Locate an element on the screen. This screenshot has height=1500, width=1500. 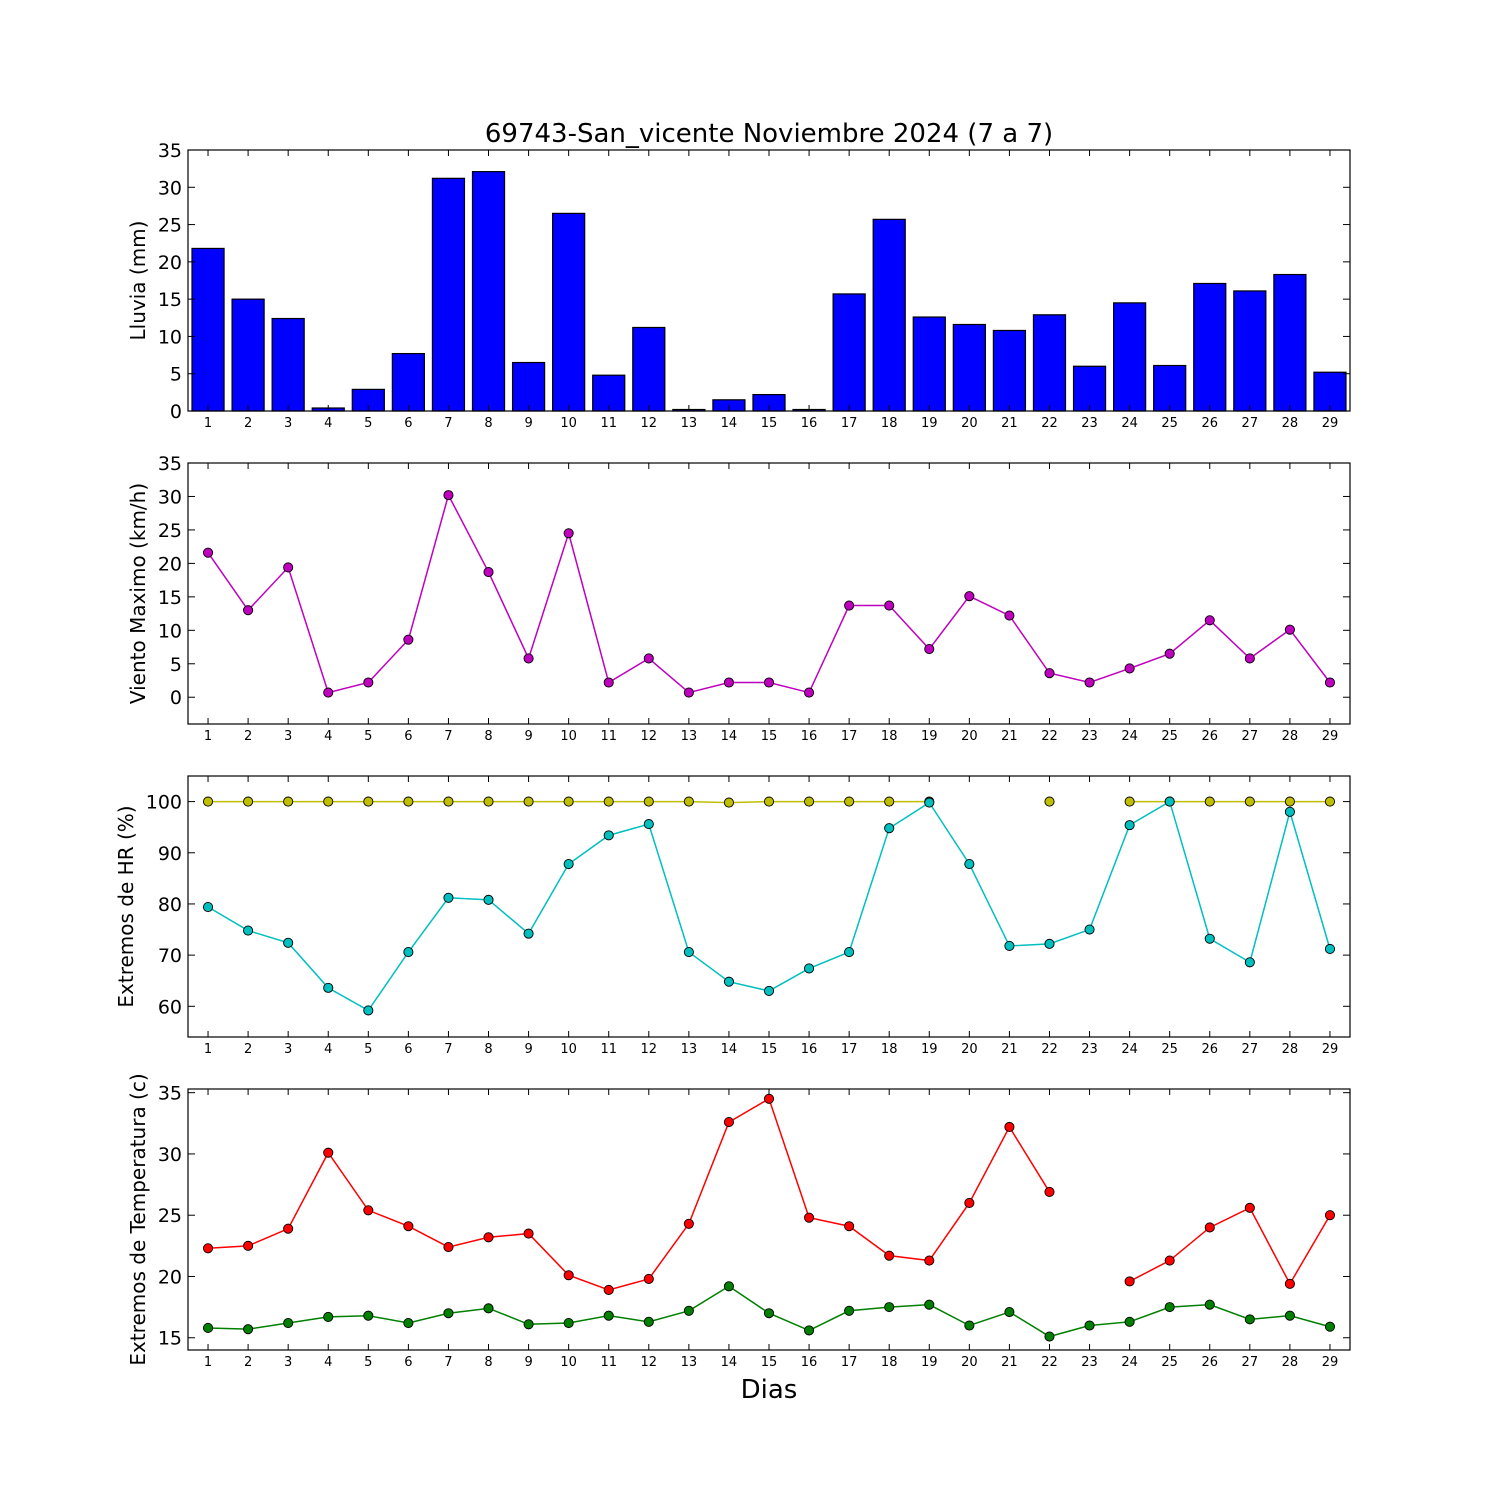
x-tick-label: 2 is located at coordinates (248, 1362).